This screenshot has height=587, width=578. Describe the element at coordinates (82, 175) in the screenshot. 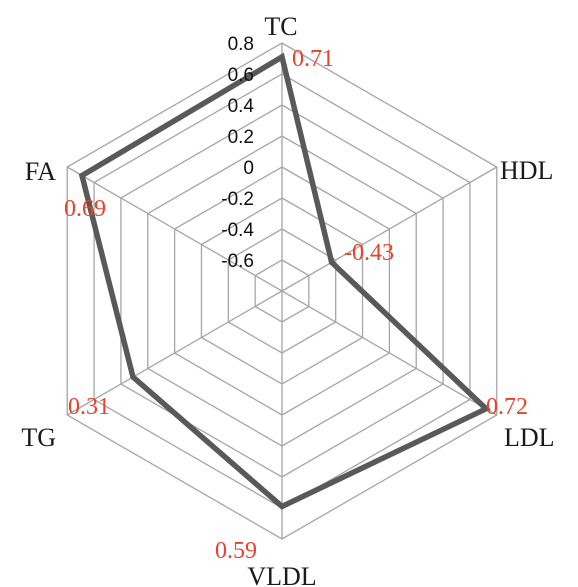

I see `series-point-fa` at that location.